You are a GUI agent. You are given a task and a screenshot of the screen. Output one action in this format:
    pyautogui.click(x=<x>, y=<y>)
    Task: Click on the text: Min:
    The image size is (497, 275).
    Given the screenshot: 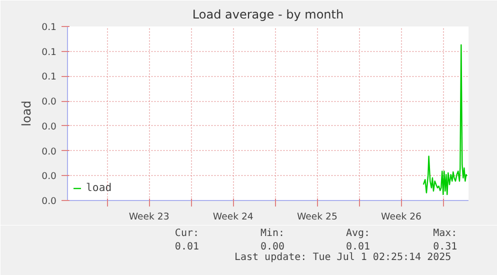 What is the action you would take?
    pyautogui.click(x=272, y=233)
    